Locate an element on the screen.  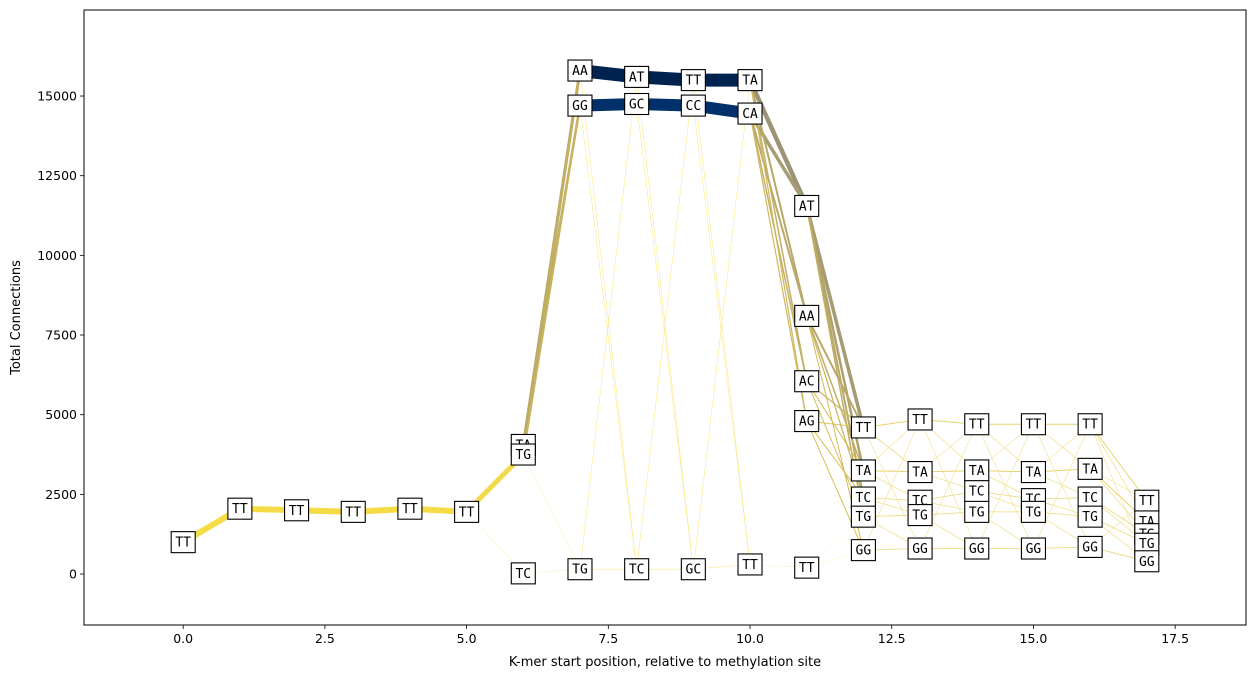
node-p10a: TA is located at coordinates (750, 80).